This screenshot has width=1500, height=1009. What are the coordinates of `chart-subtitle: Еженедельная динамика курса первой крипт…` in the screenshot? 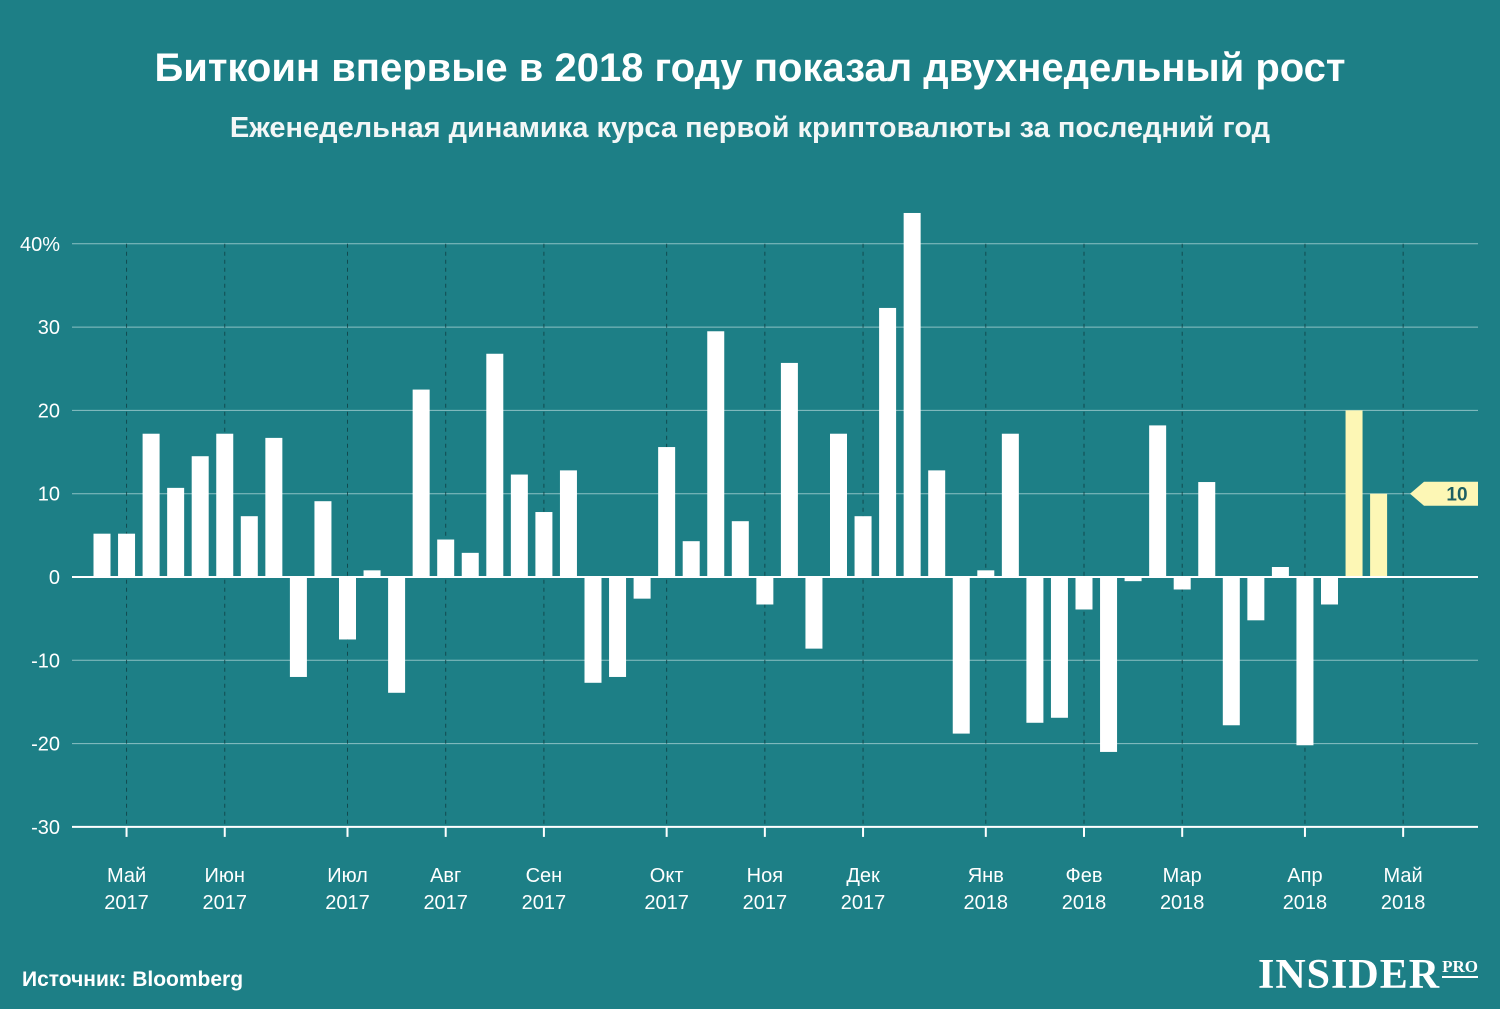 It's located at (750, 128).